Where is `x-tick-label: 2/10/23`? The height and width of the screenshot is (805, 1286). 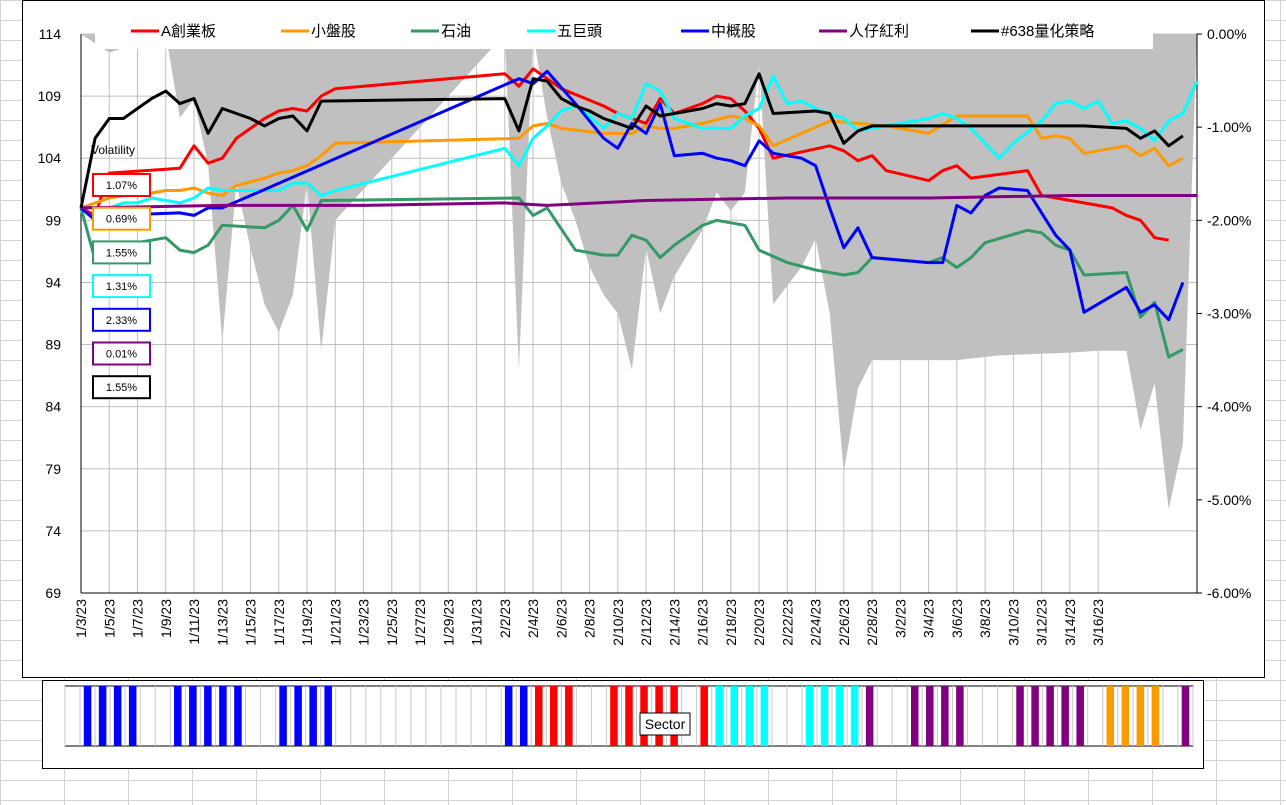 x-tick-label: 2/10/23 is located at coordinates (618, 622).